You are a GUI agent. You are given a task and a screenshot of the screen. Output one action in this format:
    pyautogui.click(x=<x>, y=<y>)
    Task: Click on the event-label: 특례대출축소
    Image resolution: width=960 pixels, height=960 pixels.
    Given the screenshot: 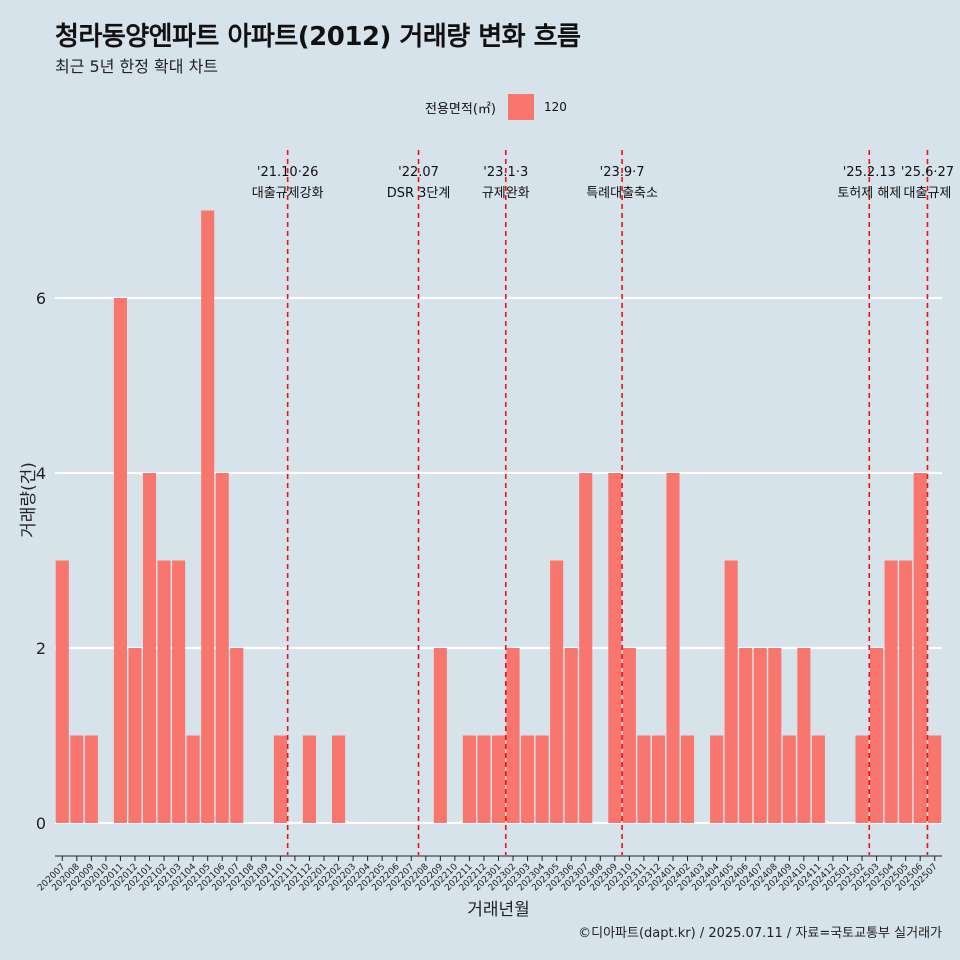 What is the action you would take?
    pyautogui.click(x=622, y=193)
    